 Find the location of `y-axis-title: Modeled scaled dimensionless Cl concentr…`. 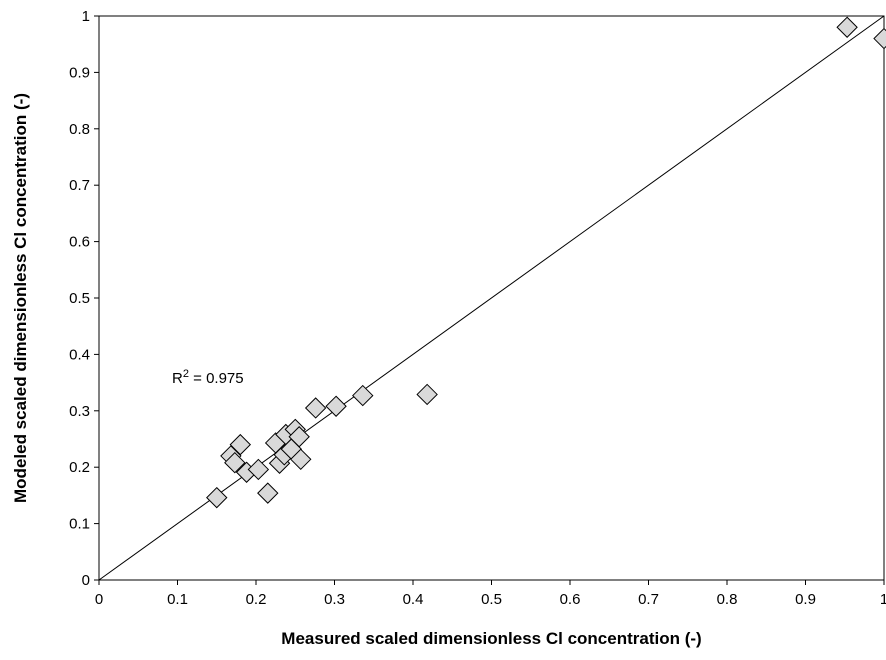

y-axis-title: Modeled scaled dimensionless Cl concentr… is located at coordinates (20, 298).